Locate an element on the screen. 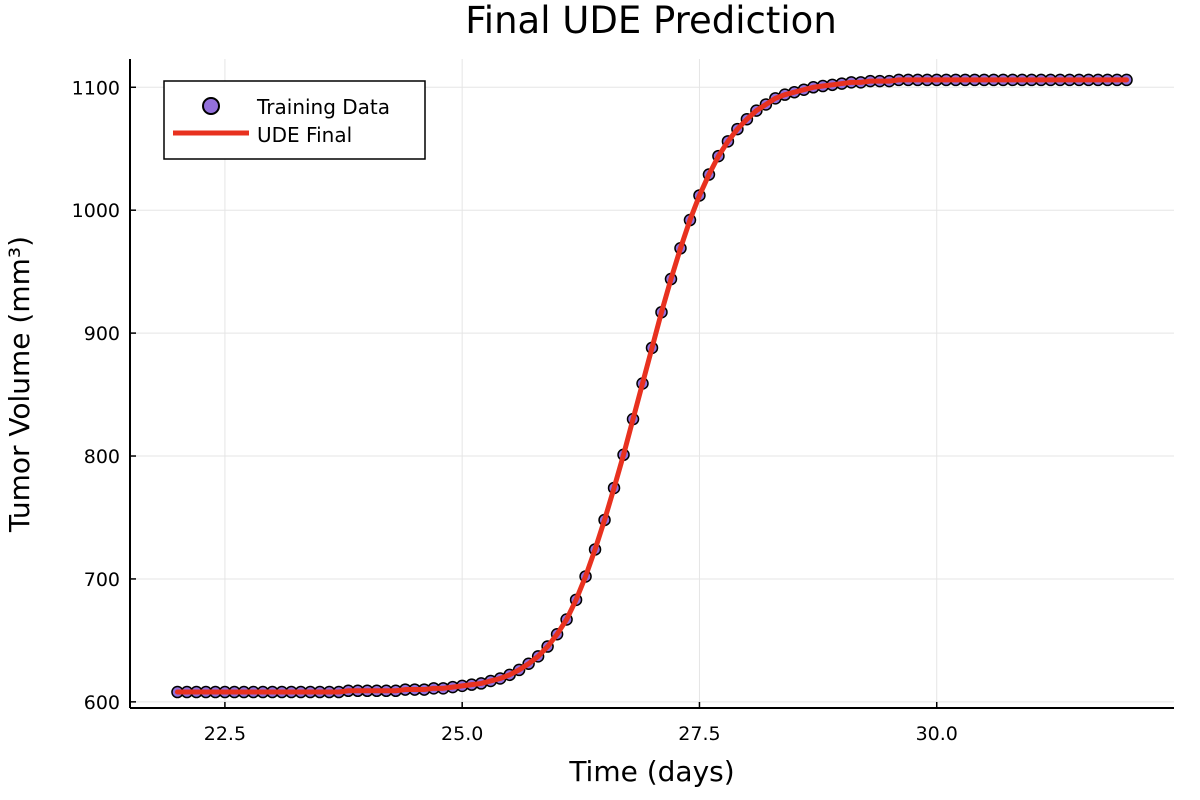 The width and height of the screenshot is (1200, 800). legend-marker-training-data is located at coordinates (211, 106).